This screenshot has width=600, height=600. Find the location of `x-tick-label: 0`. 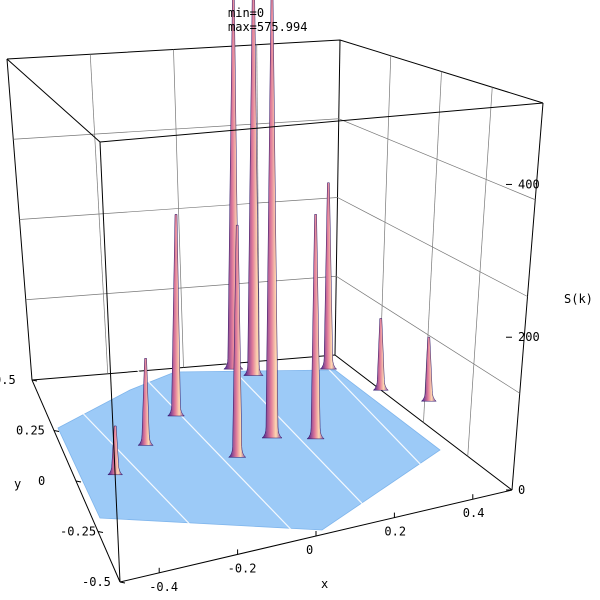

x-tick-label: 0 is located at coordinates (309, 550).